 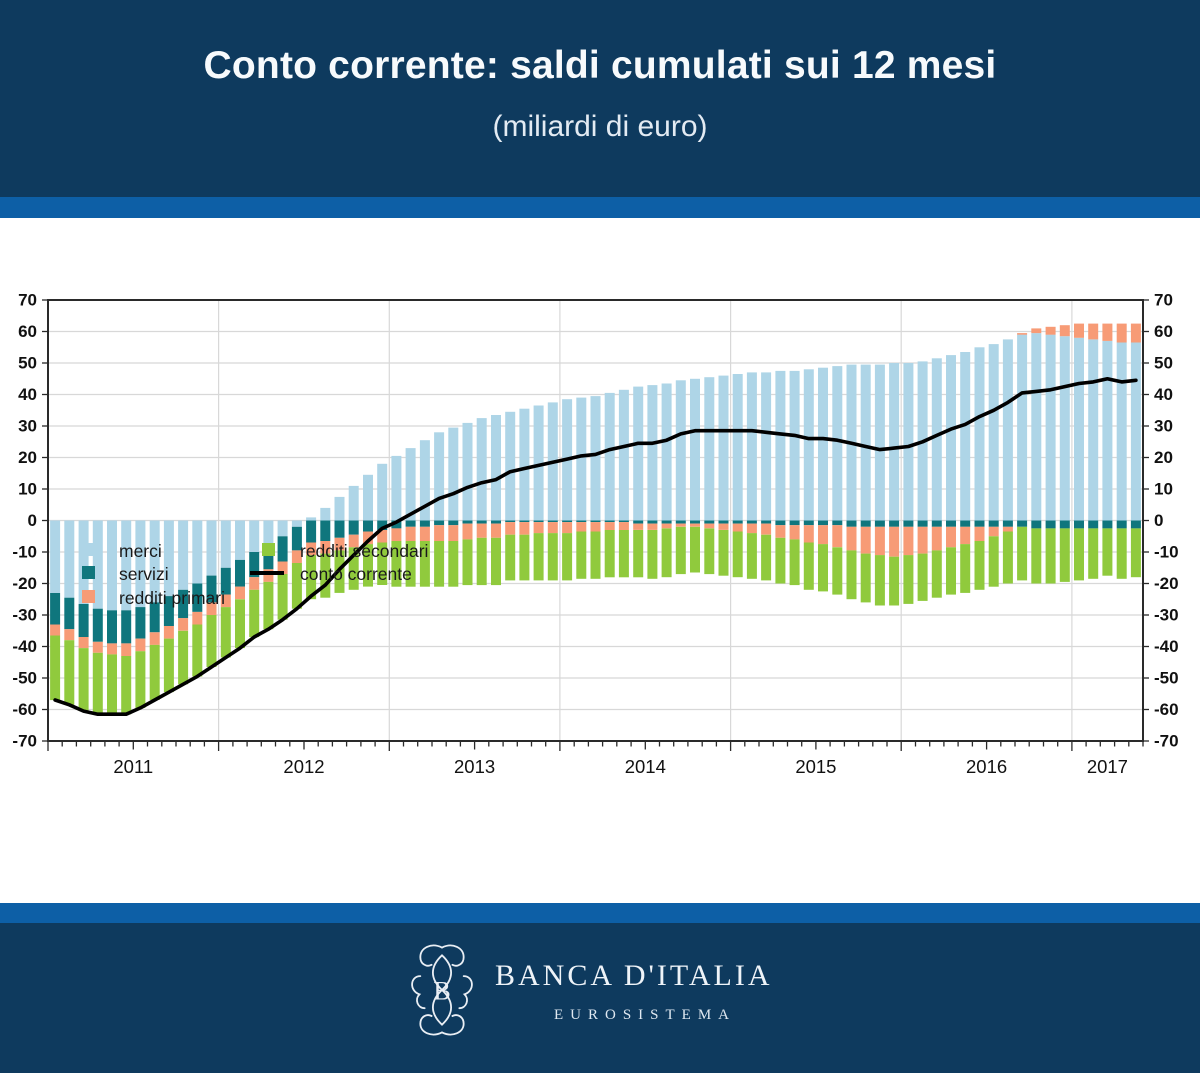 I want to click on header-stripe, so click(x=600, y=207).